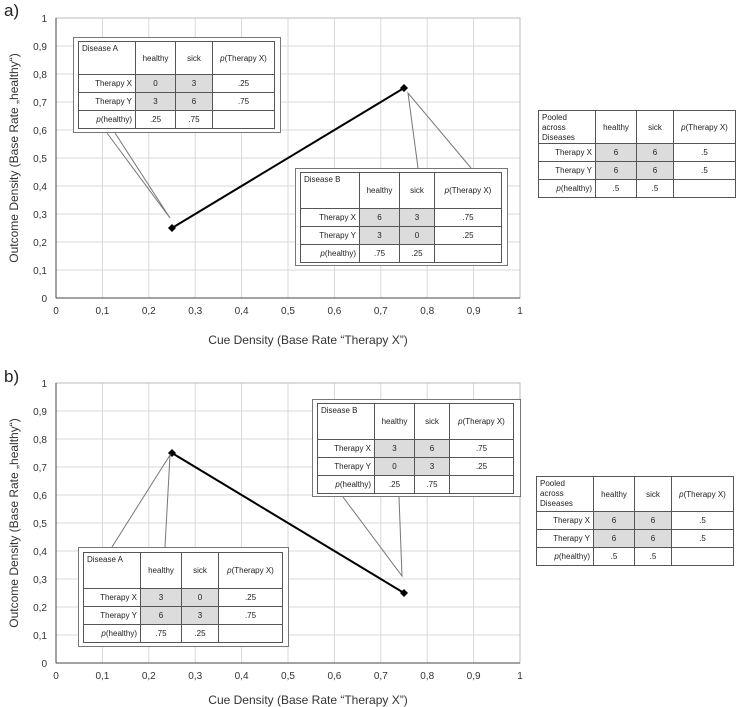  I want to click on y-tick-label: 1, so click(44, 19).